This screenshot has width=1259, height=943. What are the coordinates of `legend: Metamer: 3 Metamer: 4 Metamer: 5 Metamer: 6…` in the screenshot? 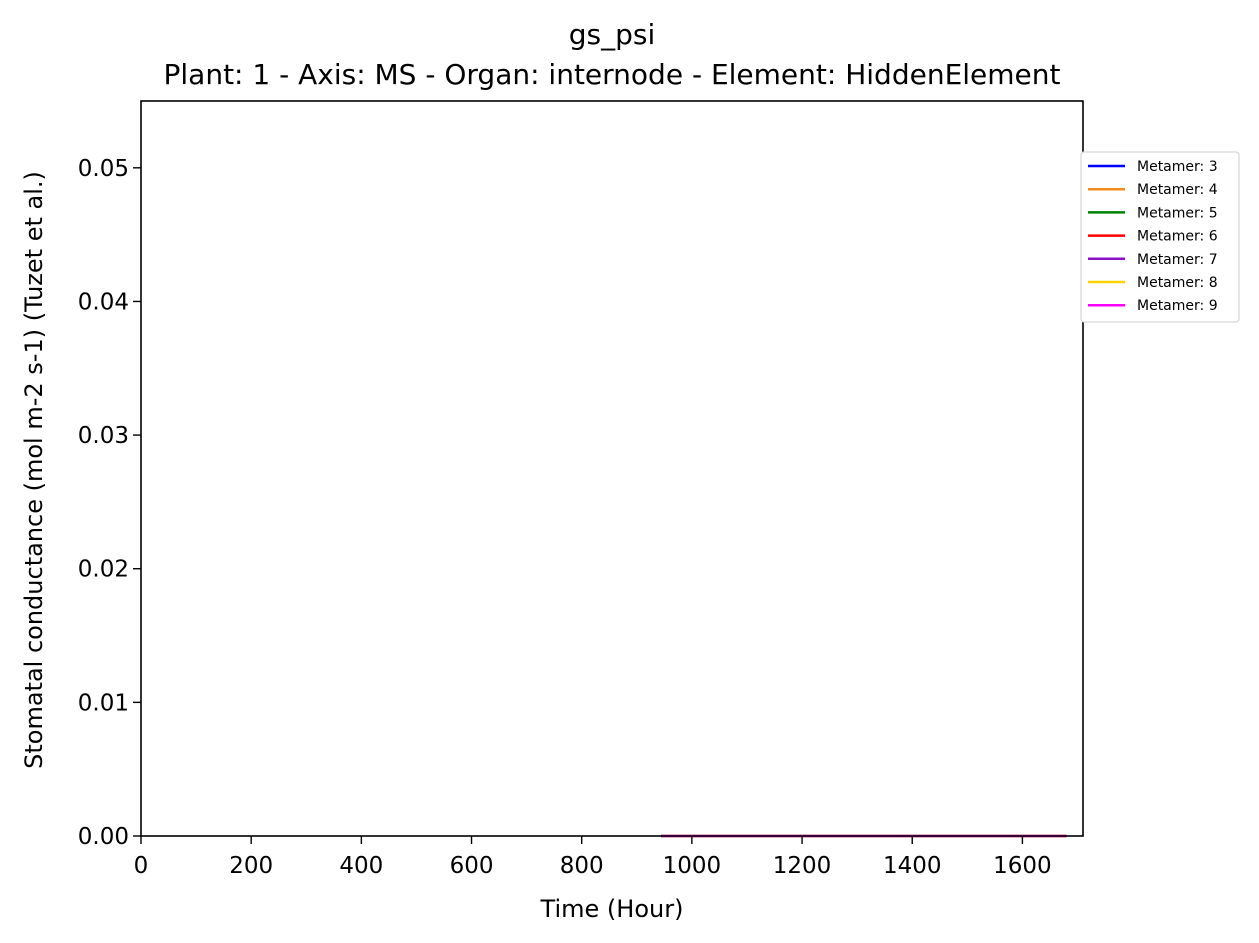 It's located at (1160, 237).